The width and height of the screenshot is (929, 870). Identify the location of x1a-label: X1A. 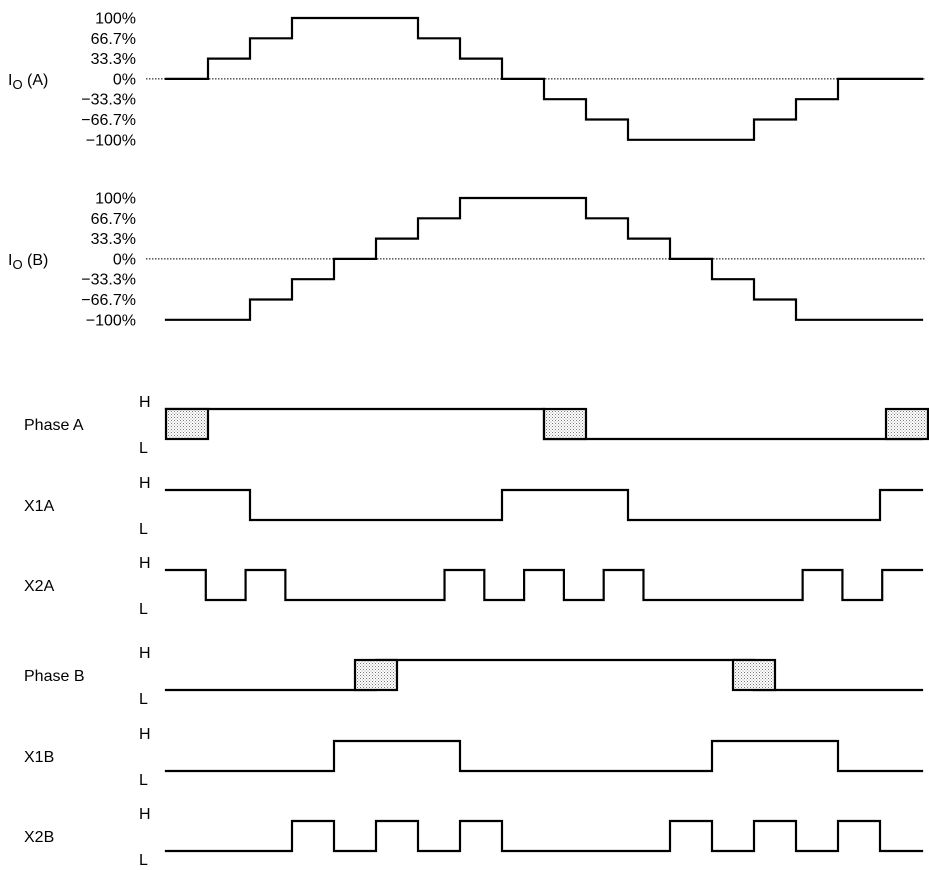
(39, 506).